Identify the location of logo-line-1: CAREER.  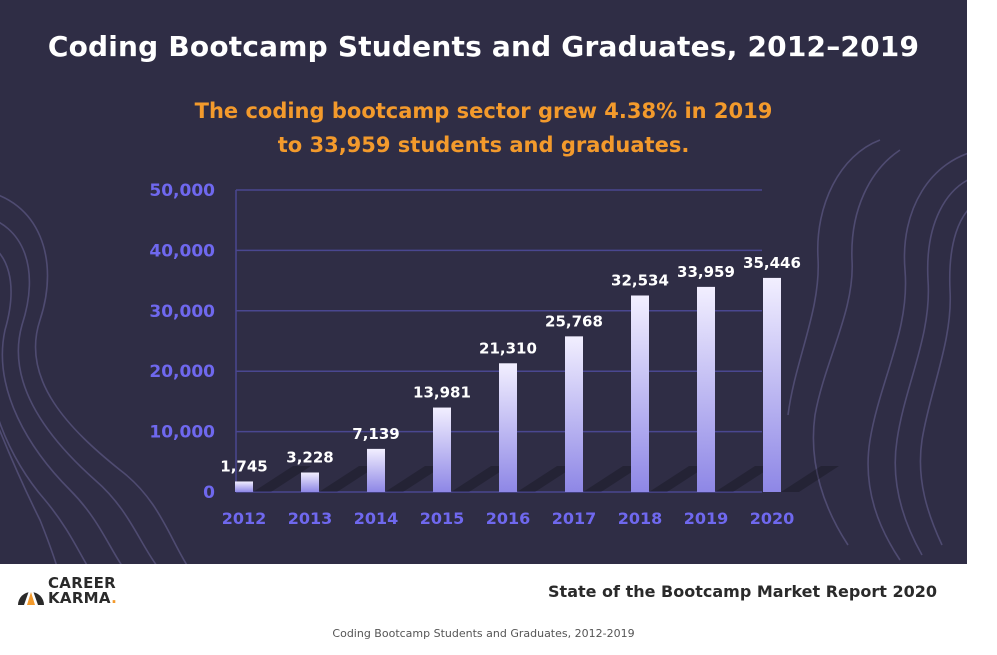
(82, 583).